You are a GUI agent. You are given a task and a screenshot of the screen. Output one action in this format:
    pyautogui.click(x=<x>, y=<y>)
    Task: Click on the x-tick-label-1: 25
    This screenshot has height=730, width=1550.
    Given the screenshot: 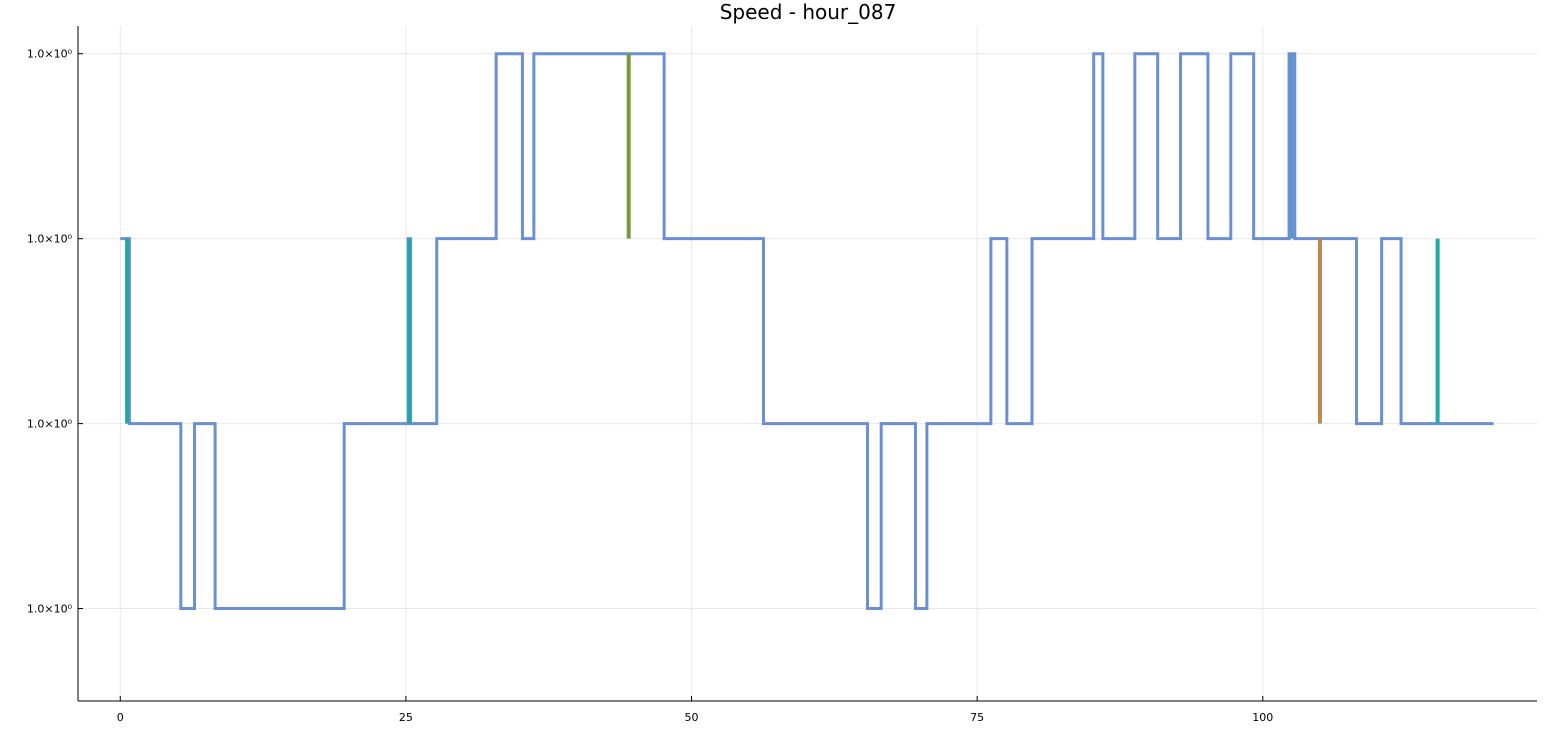 What is the action you would take?
    pyautogui.click(x=406, y=717)
    